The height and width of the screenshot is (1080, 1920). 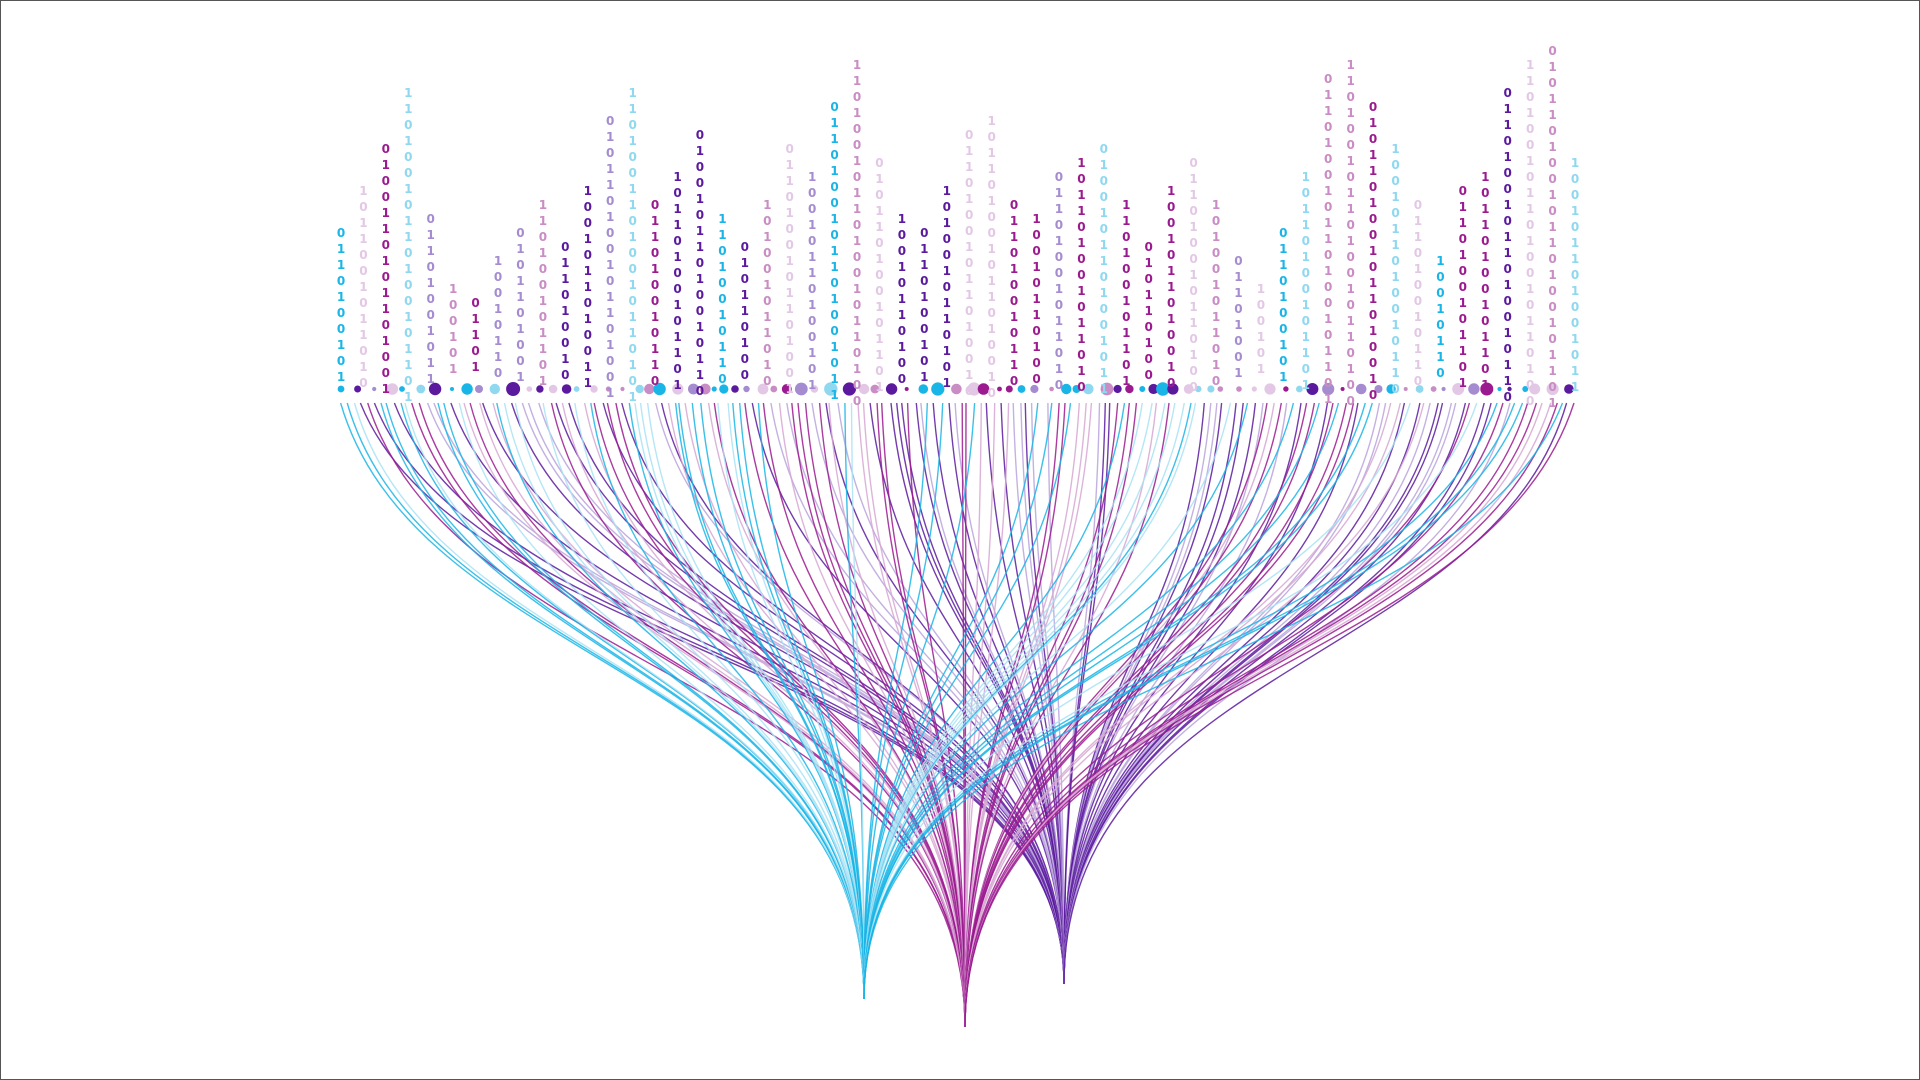 I want to click on binary-column: 010110100101101001, so click(x=610, y=258).